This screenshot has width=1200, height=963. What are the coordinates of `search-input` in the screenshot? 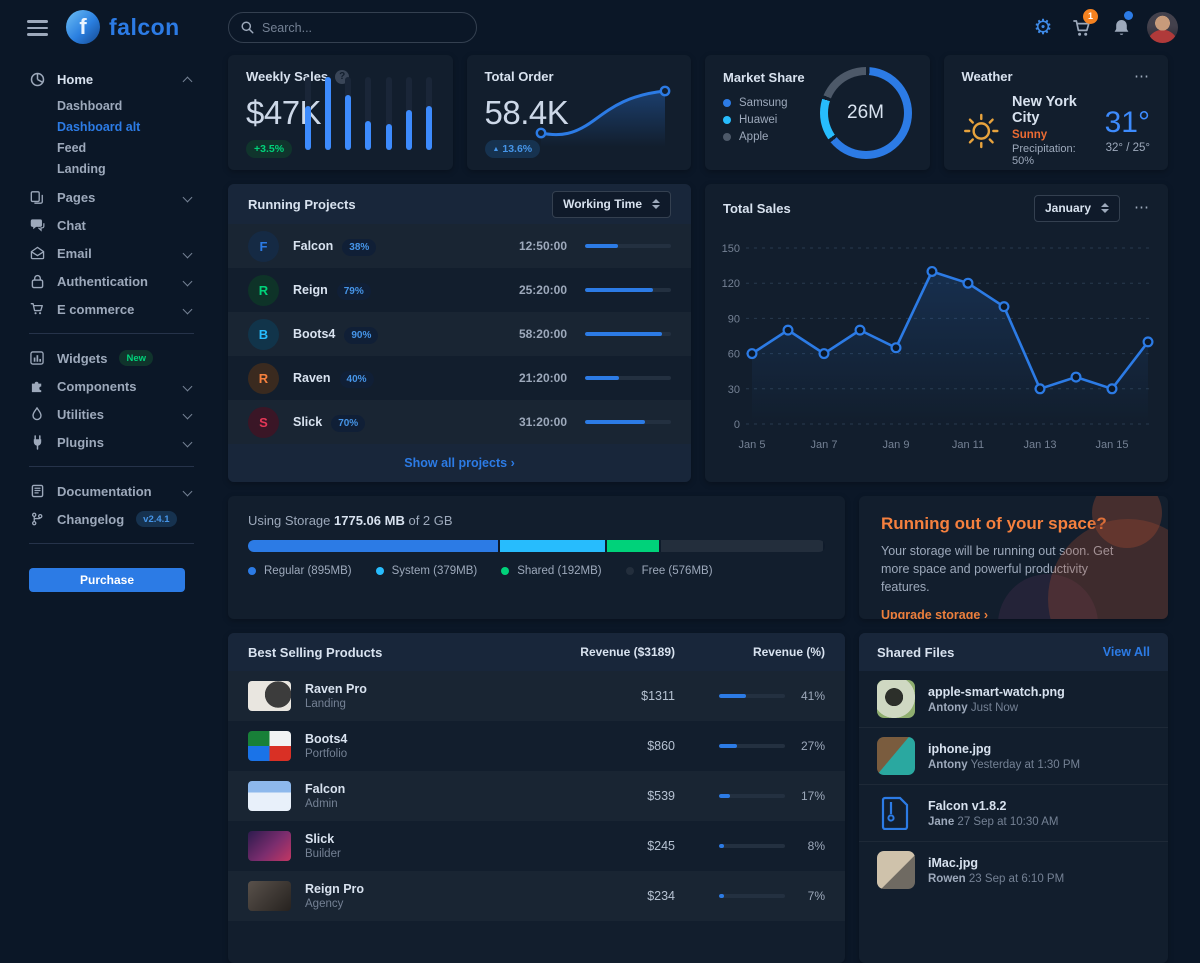 It's located at (363, 27).